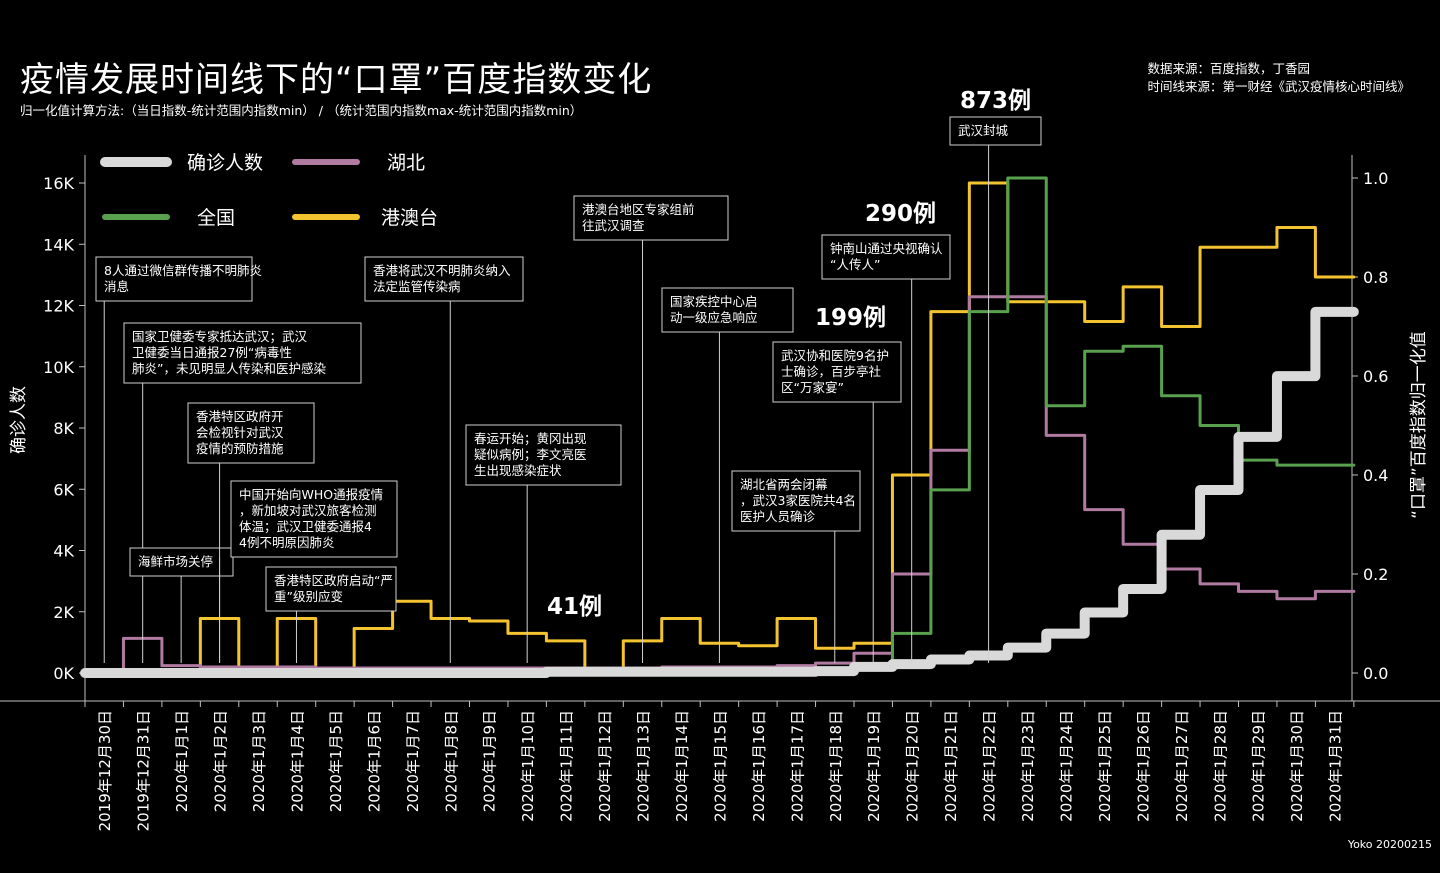  Describe the element at coordinates (63, 612) in the screenshot. I see `left-y-tick-label: 2K` at that location.